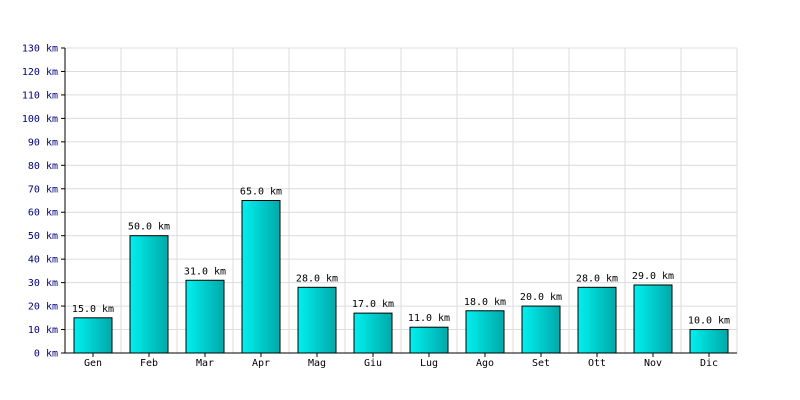 This screenshot has width=800, height=400. I want to click on bar-ago, so click(485, 332).